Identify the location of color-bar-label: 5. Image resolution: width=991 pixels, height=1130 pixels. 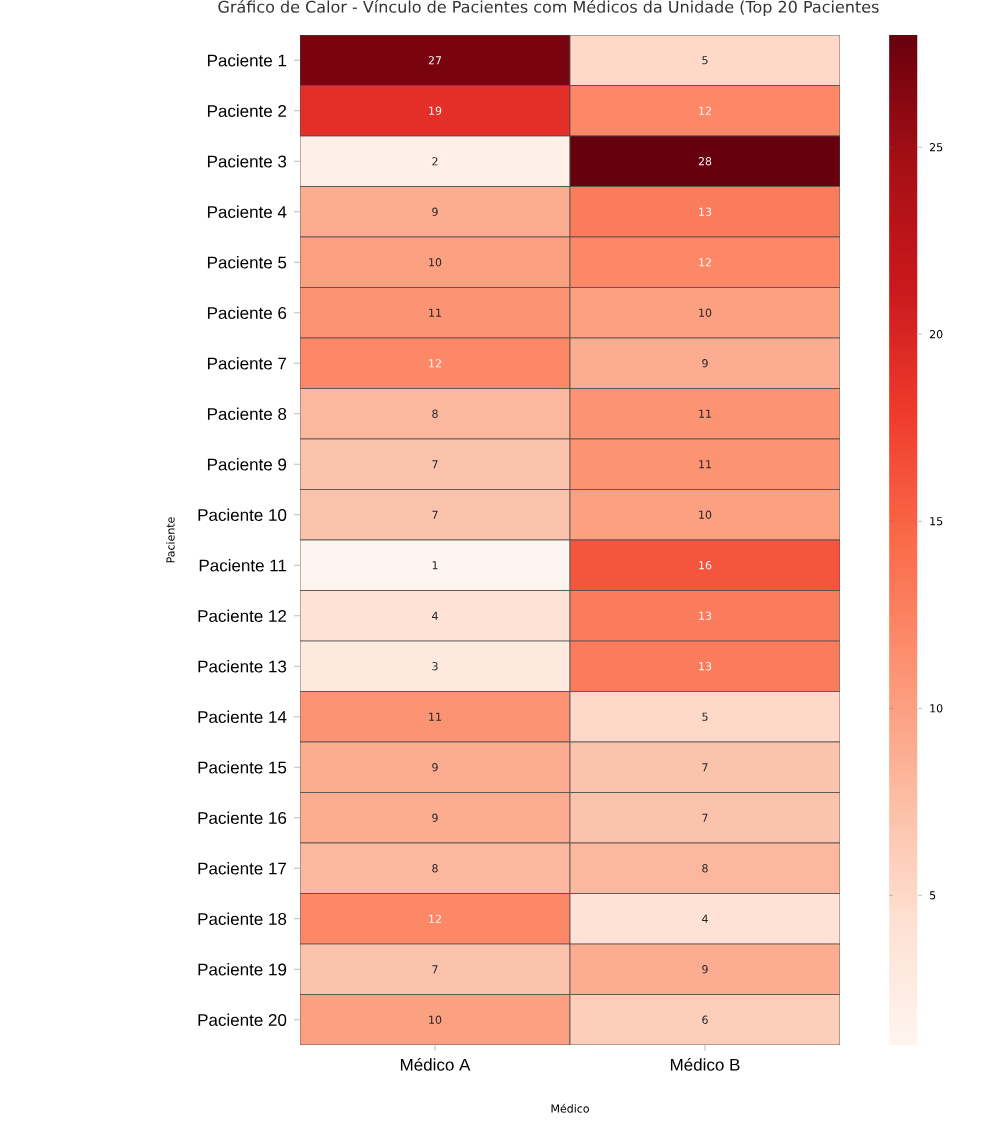
(932, 895).